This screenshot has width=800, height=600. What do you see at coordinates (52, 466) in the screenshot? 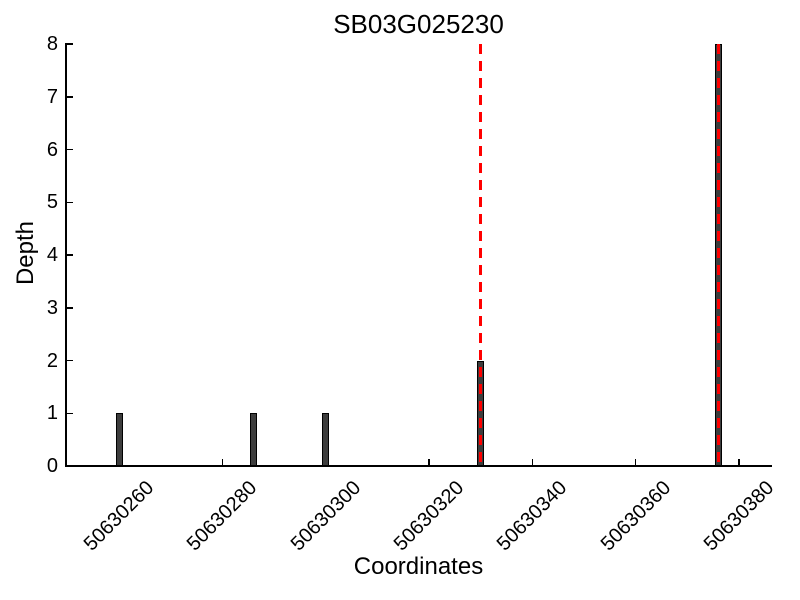
I see `y-tick-label: 0` at bounding box center [52, 466].